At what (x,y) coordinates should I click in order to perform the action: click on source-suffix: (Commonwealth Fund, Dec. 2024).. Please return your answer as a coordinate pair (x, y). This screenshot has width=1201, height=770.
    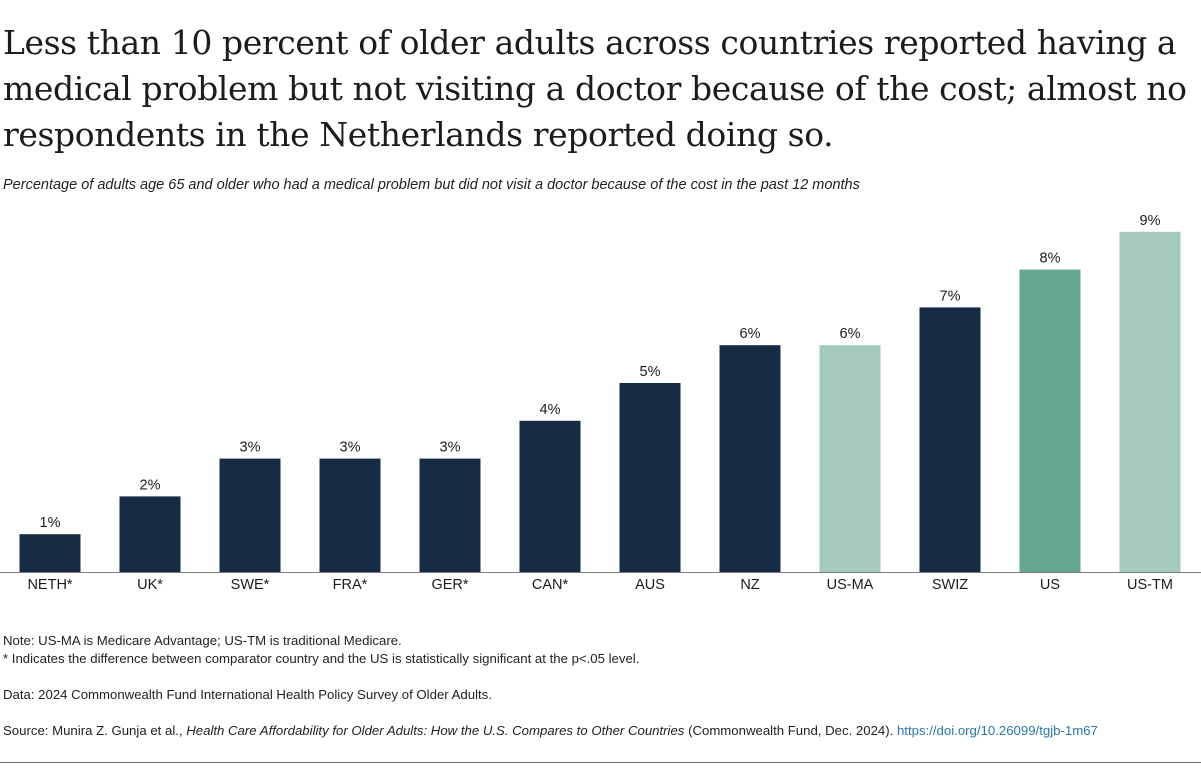
    Looking at the image, I should click on (790, 730).